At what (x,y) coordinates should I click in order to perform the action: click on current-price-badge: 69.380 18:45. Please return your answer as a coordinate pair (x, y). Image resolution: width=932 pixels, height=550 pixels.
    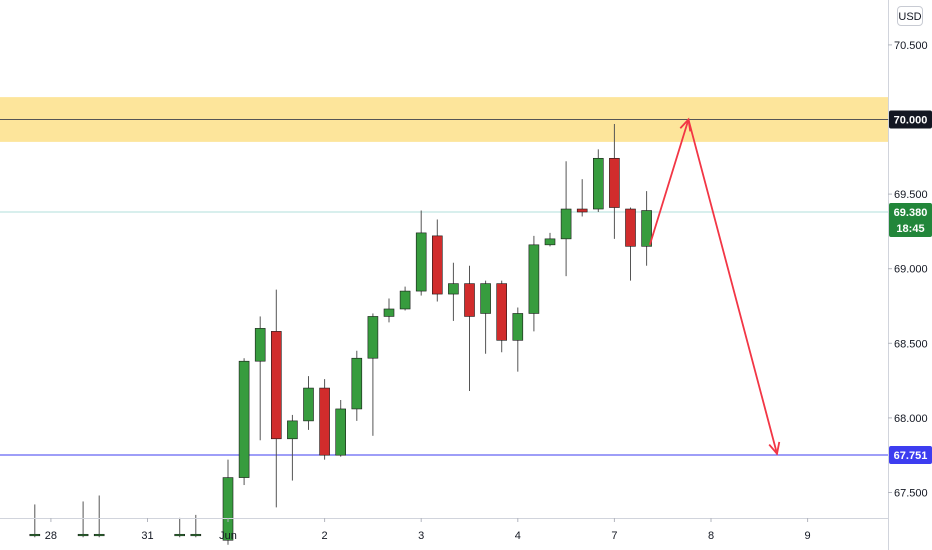
    Looking at the image, I should click on (910, 220).